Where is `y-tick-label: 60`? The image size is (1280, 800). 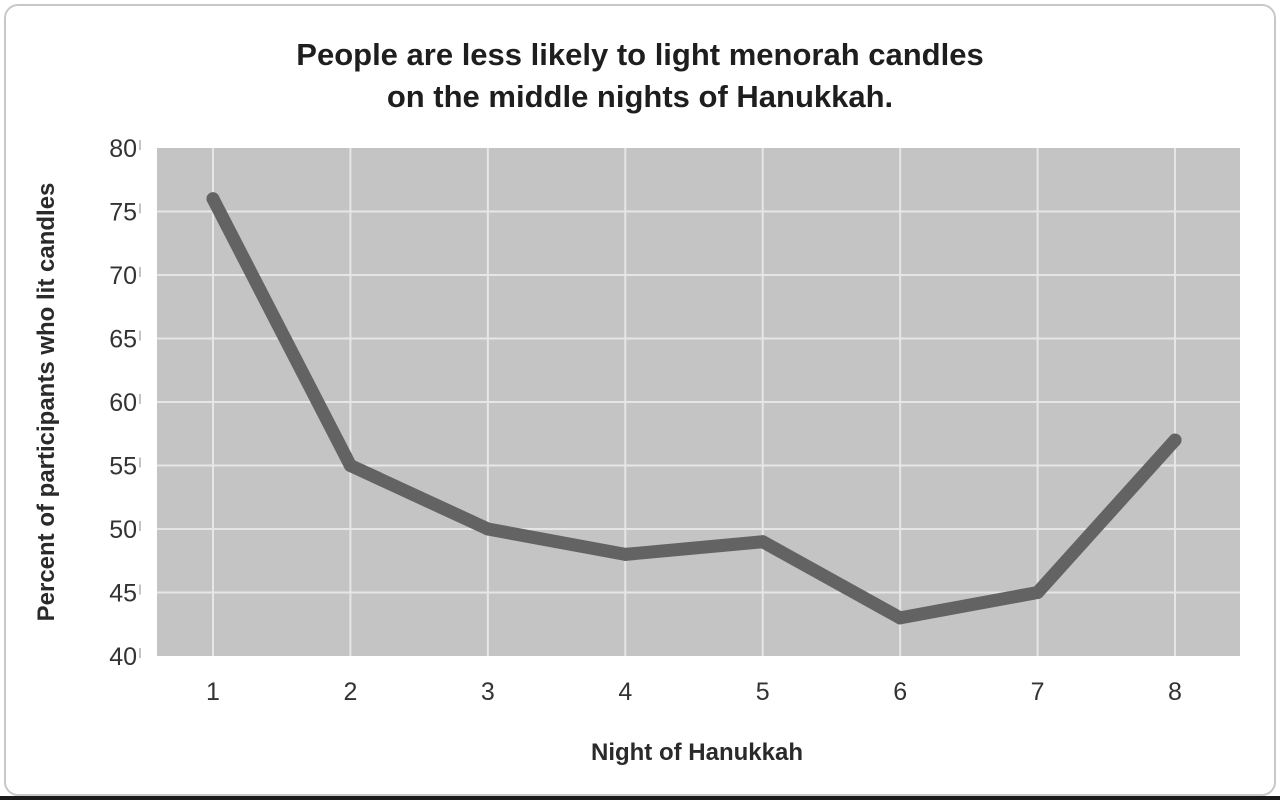 y-tick-label: 60 is located at coordinates (123, 403).